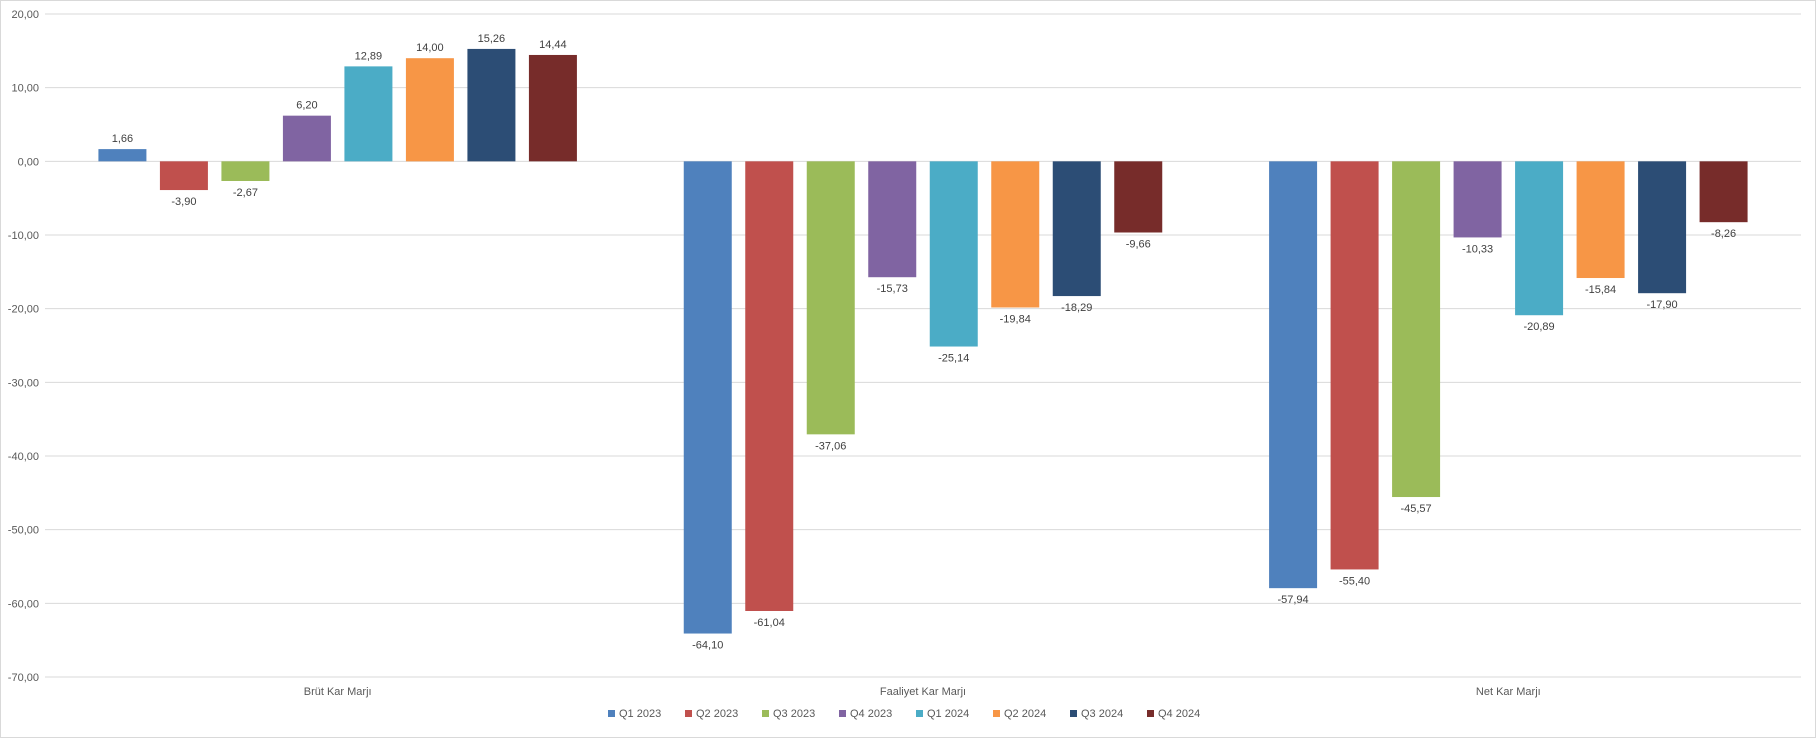  What do you see at coordinates (871, 714) in the screenshot?
I see `legend-label: Q4 2023` at bounding box center [871, 714].